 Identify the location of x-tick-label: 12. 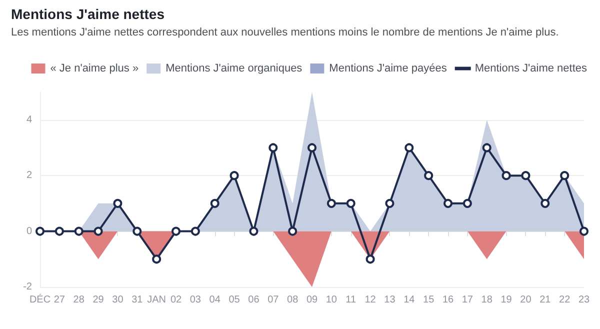
(370, 300).